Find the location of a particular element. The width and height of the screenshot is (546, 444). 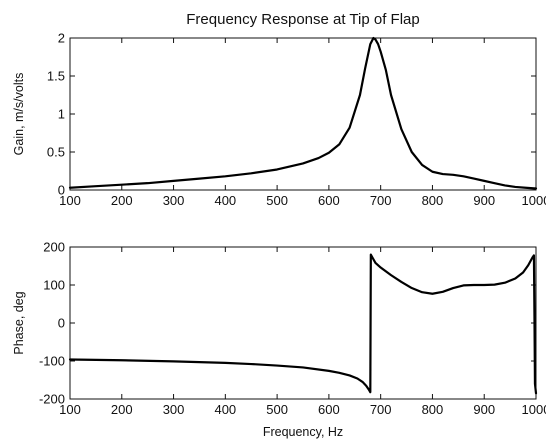

phase-y-tick-label: 100 is located at coordinates (54, 285).